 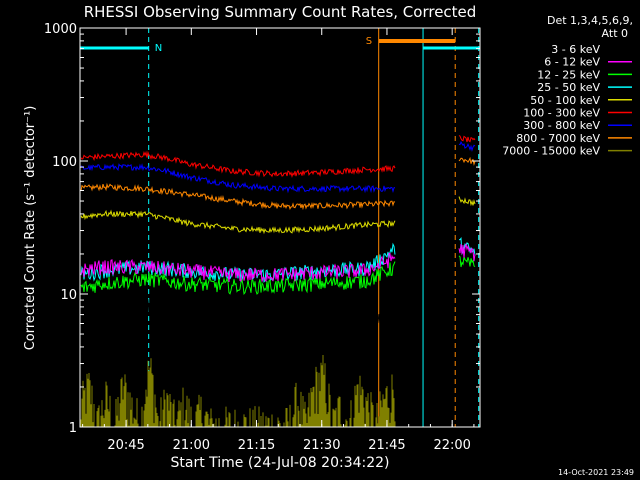 What do you see at coordinates (590, 20) in the screenshot?
I see `legend-header-detectors: Det 1,3,4,5,6,9,` at bounding box center [590, 20].